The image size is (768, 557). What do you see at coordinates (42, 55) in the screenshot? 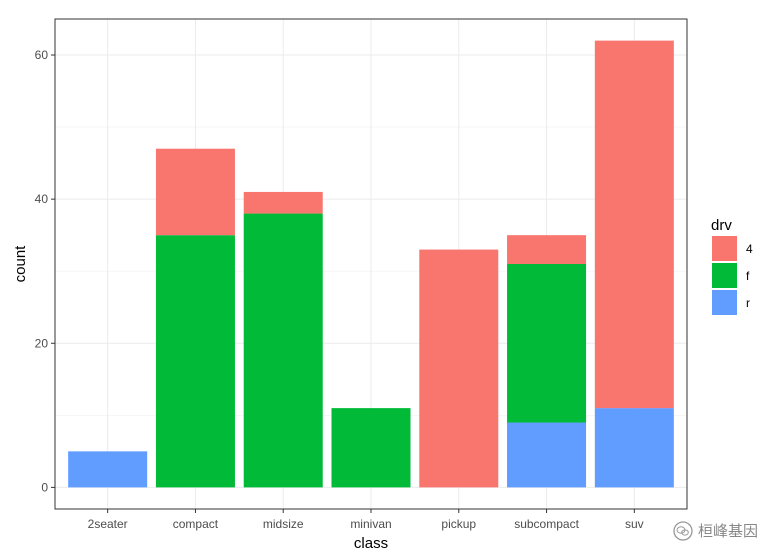
I see `y-tick-label: 60` at bounding box center [42, 55].